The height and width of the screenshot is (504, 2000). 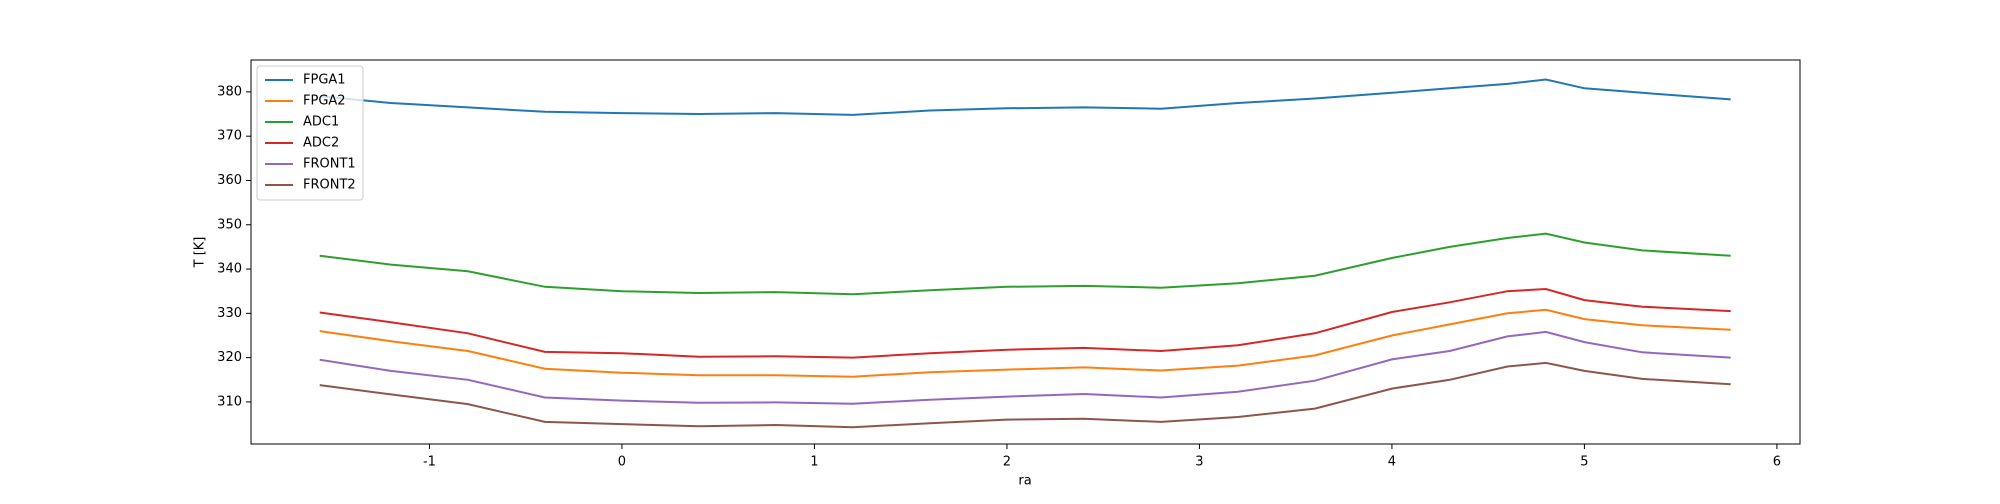 What do you see at coordinates (229, 224) in the screenshot?
I see `y-tick-label: 350` at bounding box center [229, 224].